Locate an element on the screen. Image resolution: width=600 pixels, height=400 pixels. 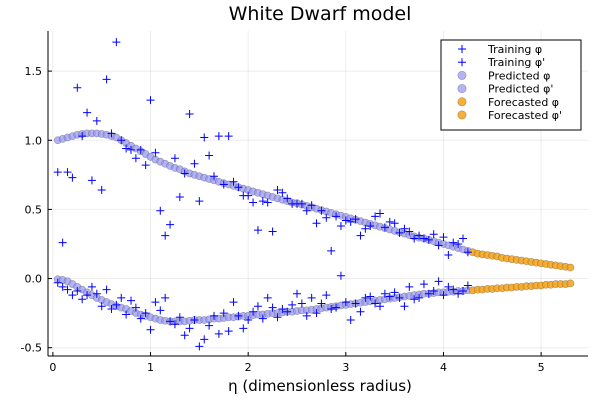
legend-label: Predicted φ is located at coordinates (519, 75).